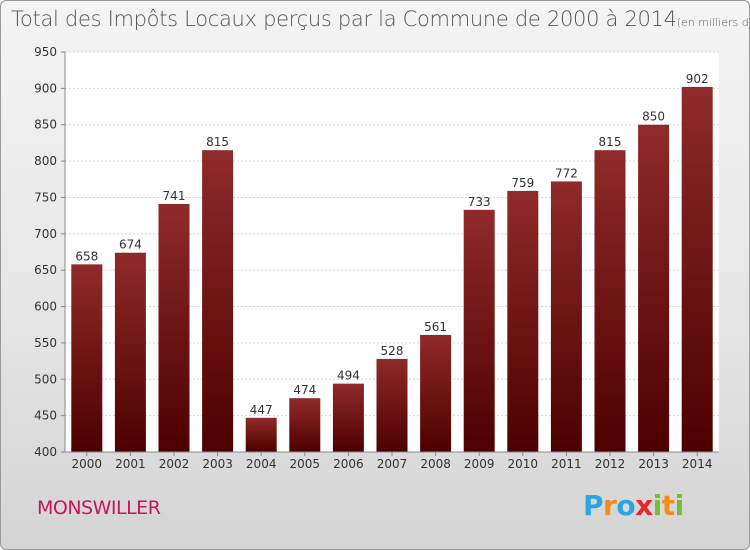  What do you see at coordinates (593, 505) in the screenshot?
I see `logo-letter: P` at bounding box center [593, 505].